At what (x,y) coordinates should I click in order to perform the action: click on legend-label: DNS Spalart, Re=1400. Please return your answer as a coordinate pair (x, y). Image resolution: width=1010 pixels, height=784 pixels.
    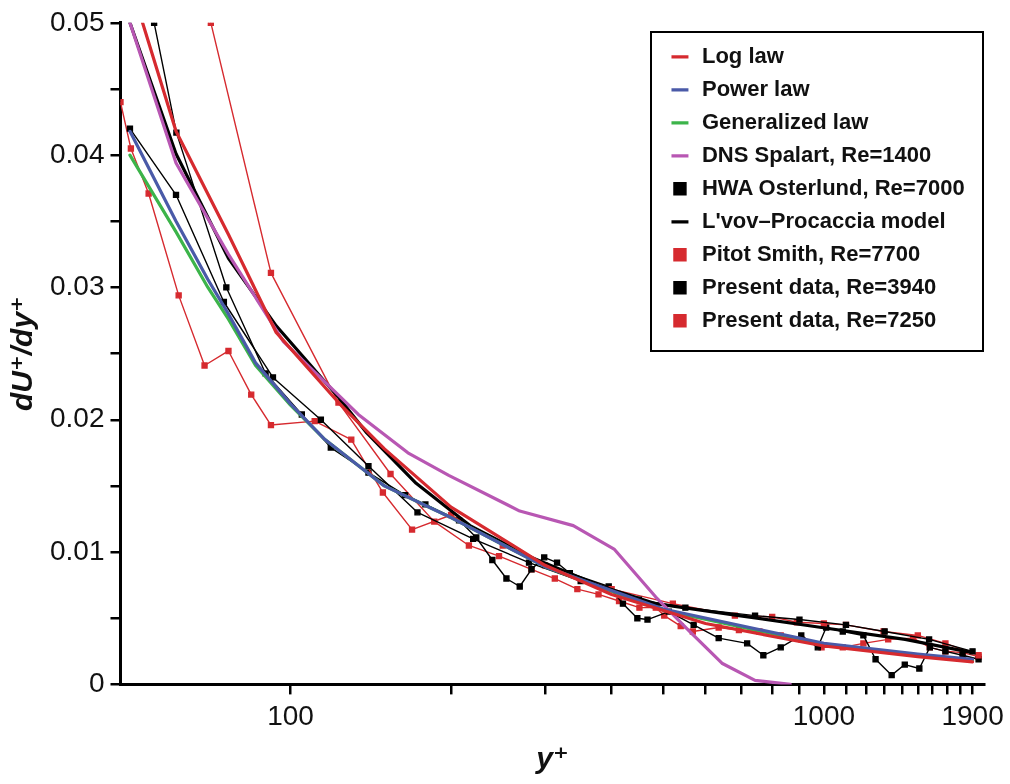
    Looking at the image, I should click on (816, 154).